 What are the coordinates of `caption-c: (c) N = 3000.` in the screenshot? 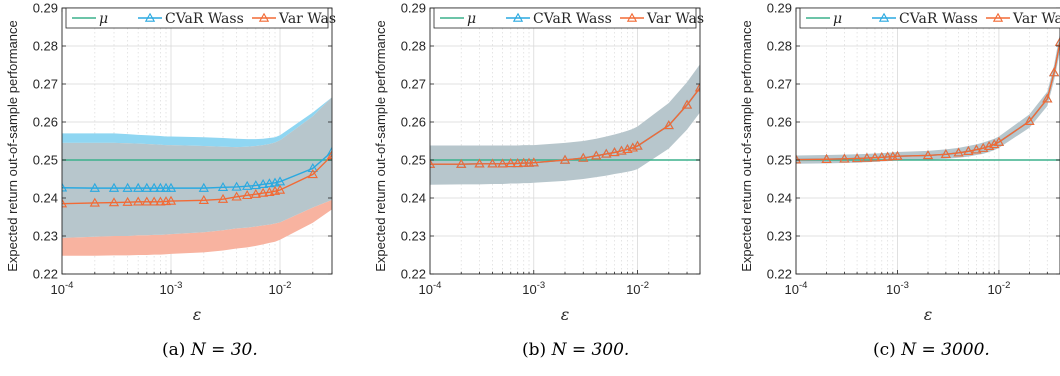 It's located at (931, 350).